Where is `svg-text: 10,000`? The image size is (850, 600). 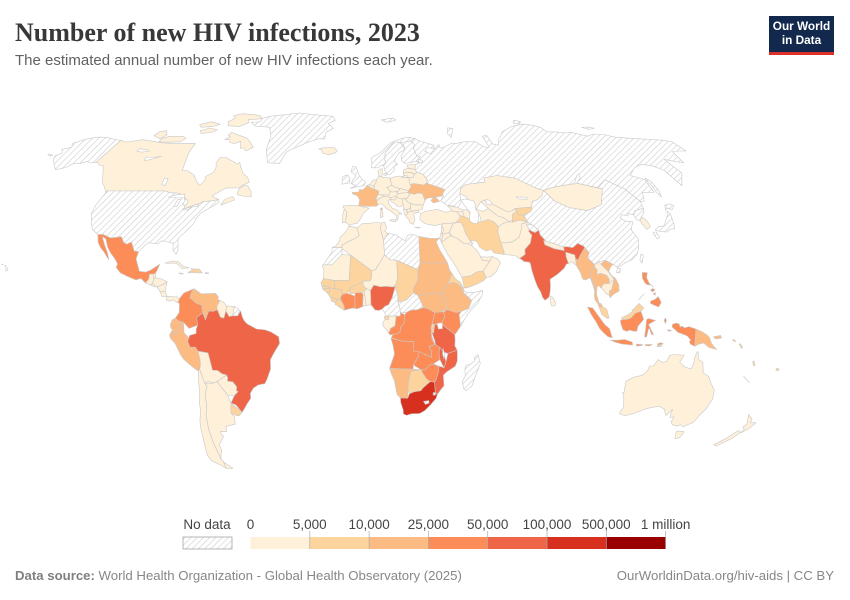 svg-text: 10,000 is located at coordinates (368, 524).